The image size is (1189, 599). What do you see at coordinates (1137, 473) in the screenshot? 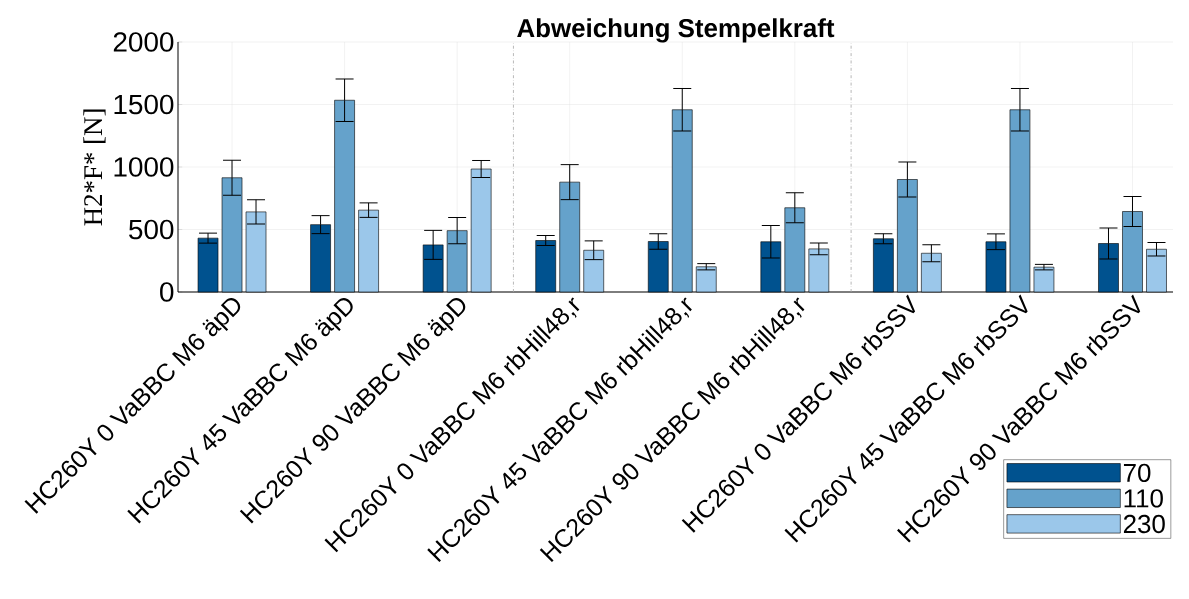
I see `legend-label: 70` at bounding box center [1137, 473].